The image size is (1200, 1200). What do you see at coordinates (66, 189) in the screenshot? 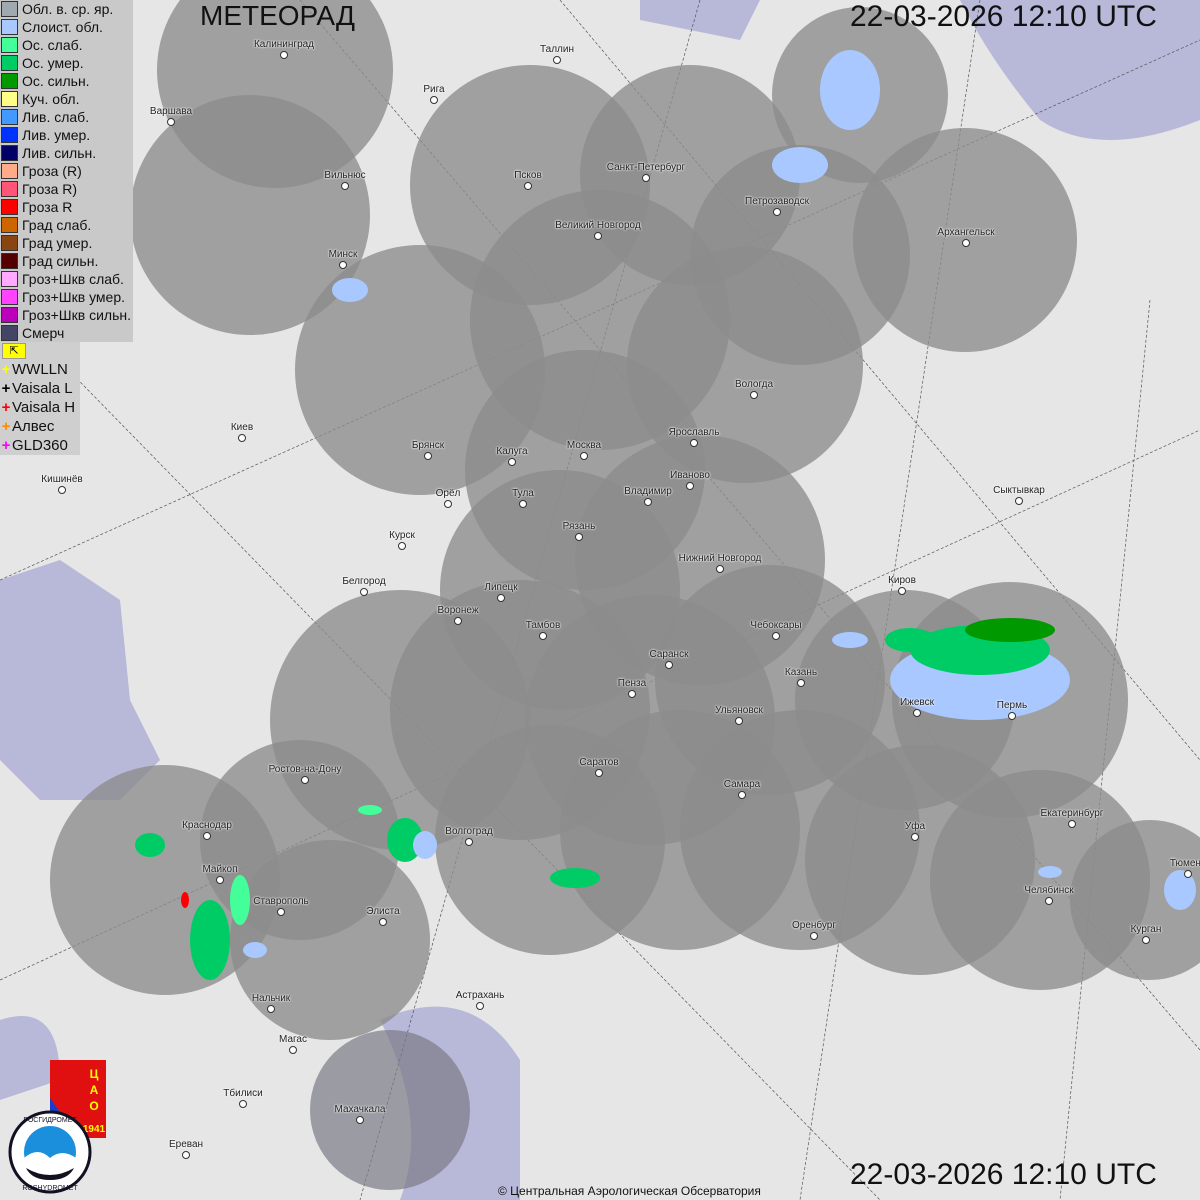
I see `legend-item: Гроза R)` at bounding box center [66, 189].